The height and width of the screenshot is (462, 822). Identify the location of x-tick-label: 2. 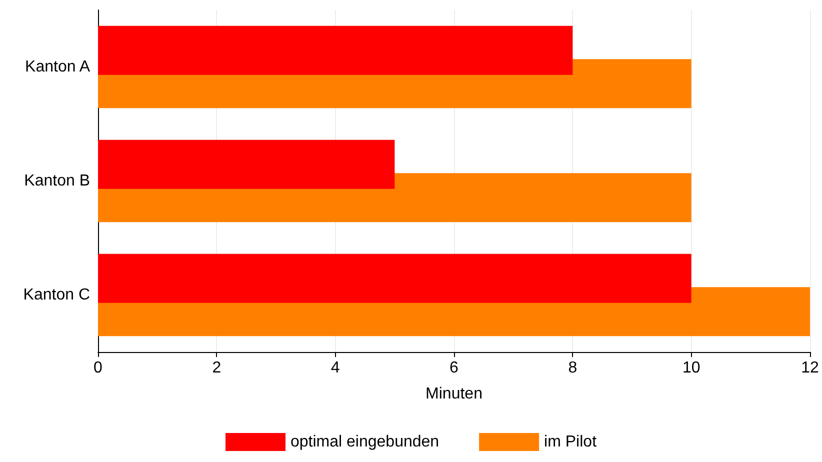
(217, 368).